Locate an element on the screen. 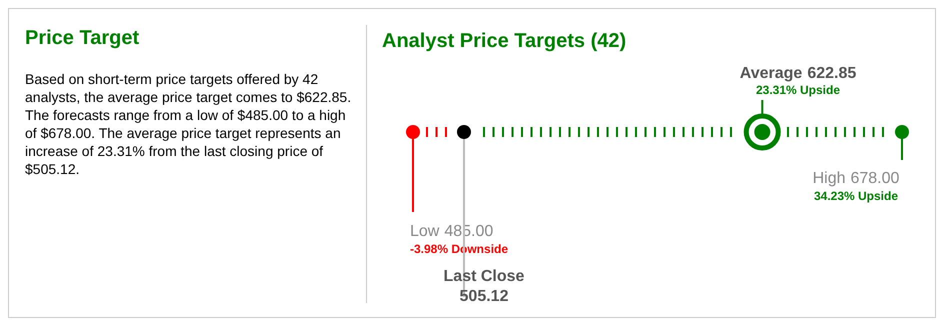  category-label: High is located at coordinates (829, 178).